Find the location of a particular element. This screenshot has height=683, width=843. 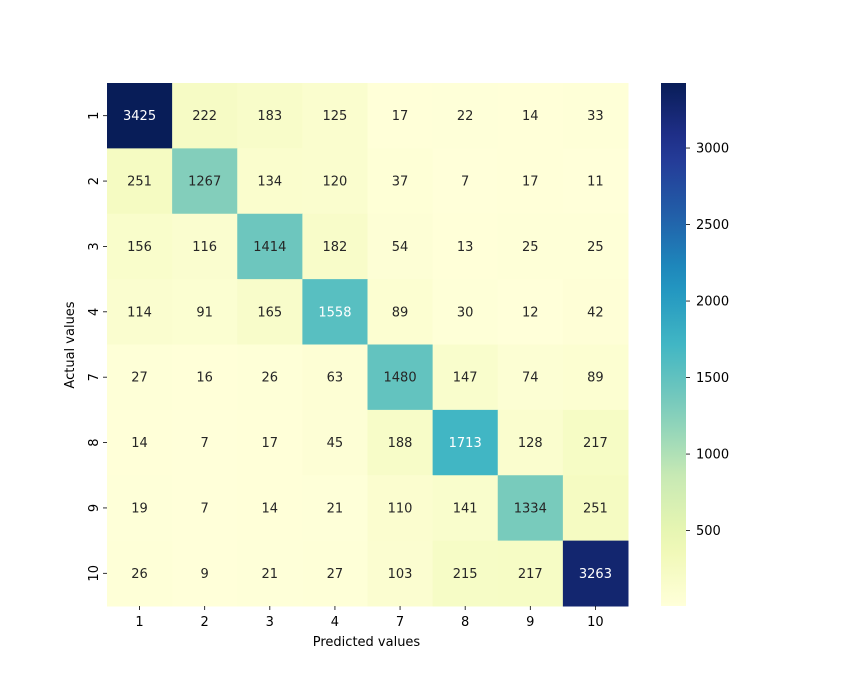

x-tick-label: 8 is located at coordinates (465, 622).